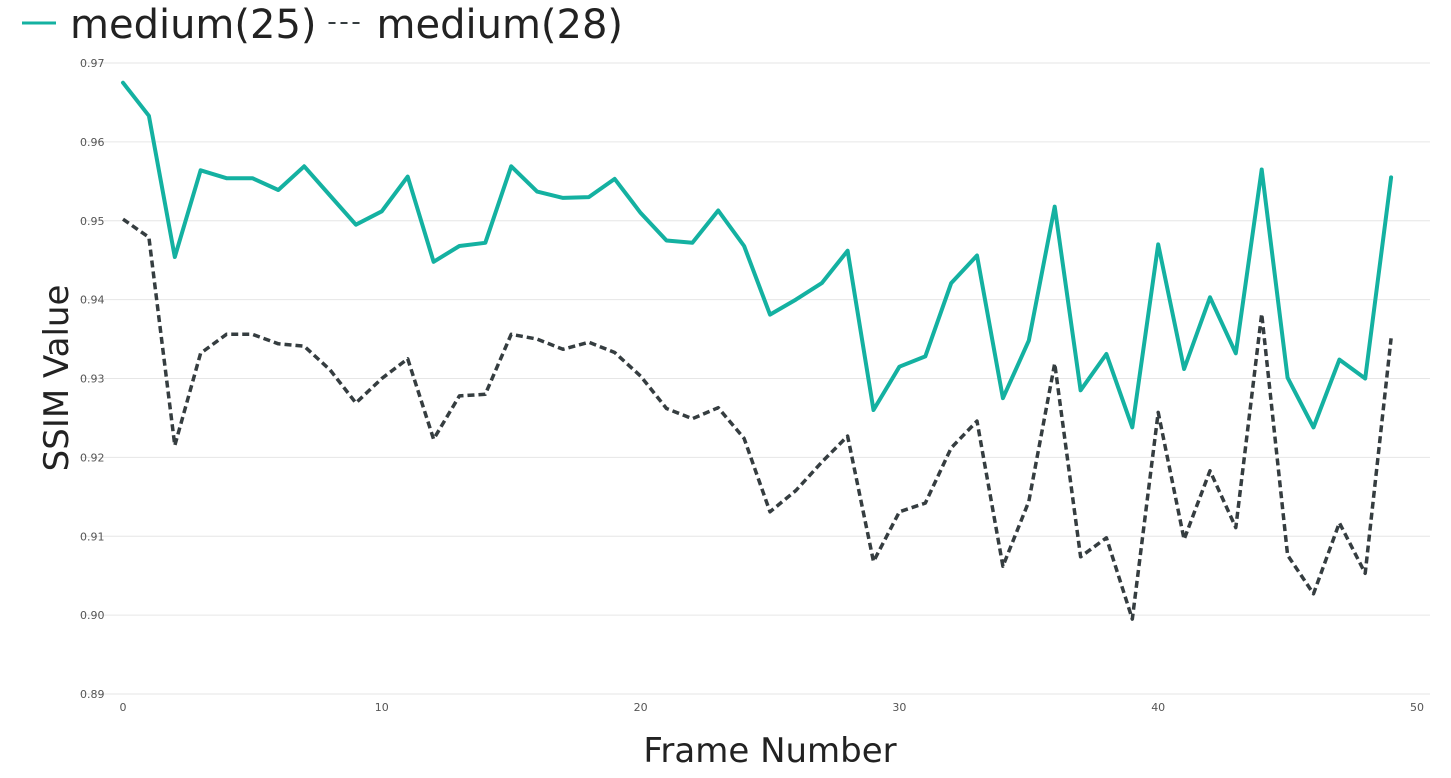  I want to click on y-tick-label: 0.95, so click(92, 221).